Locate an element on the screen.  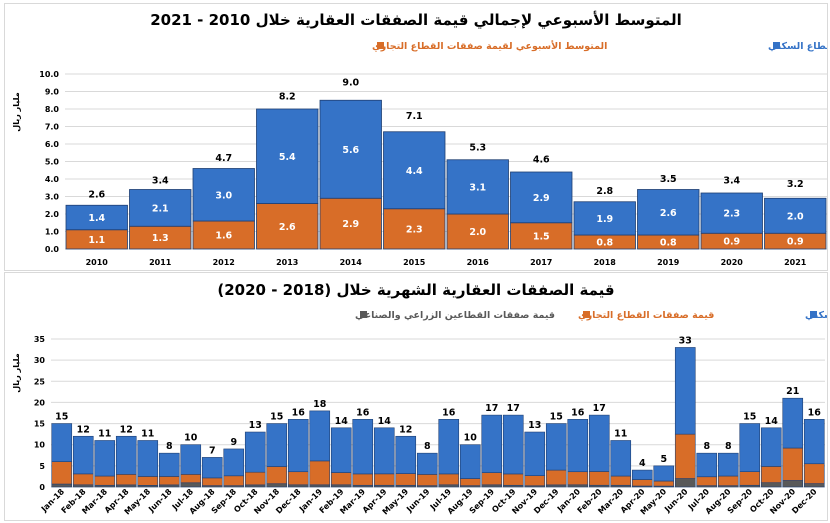
x-tick-label: Jun-18 is located at coordinates (160, 501).